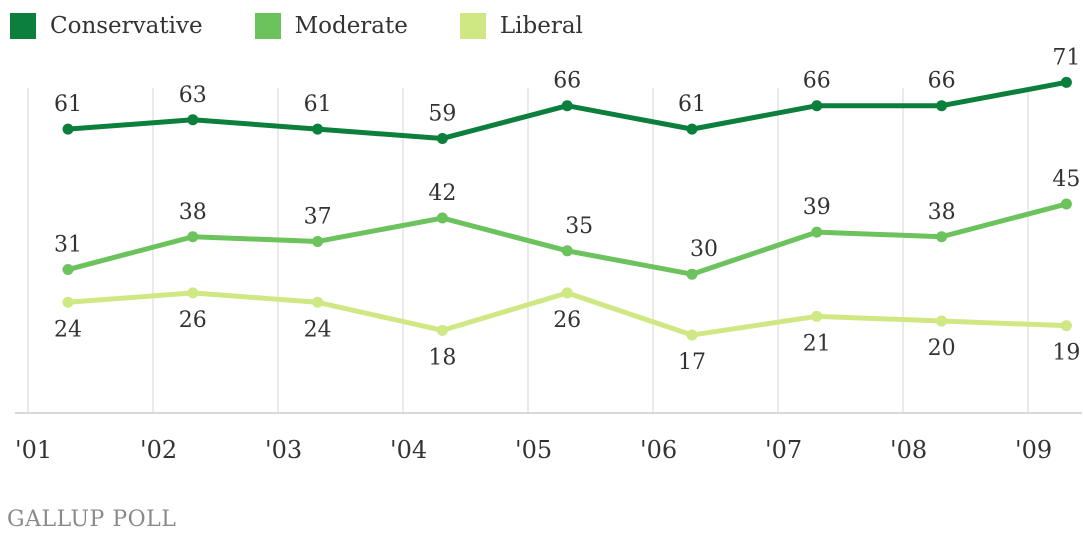  What do you see at coordinates (158, 450) in the screenshot?
I see `x-tick-label: '02` at bounding box center [158, 450].